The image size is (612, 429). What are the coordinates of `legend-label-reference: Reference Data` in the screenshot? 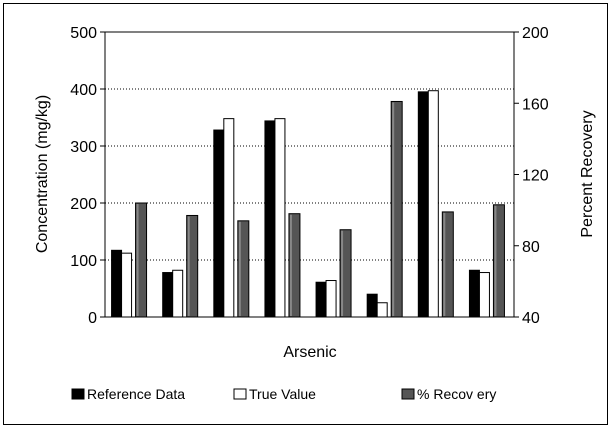 It's located at (136, 394).